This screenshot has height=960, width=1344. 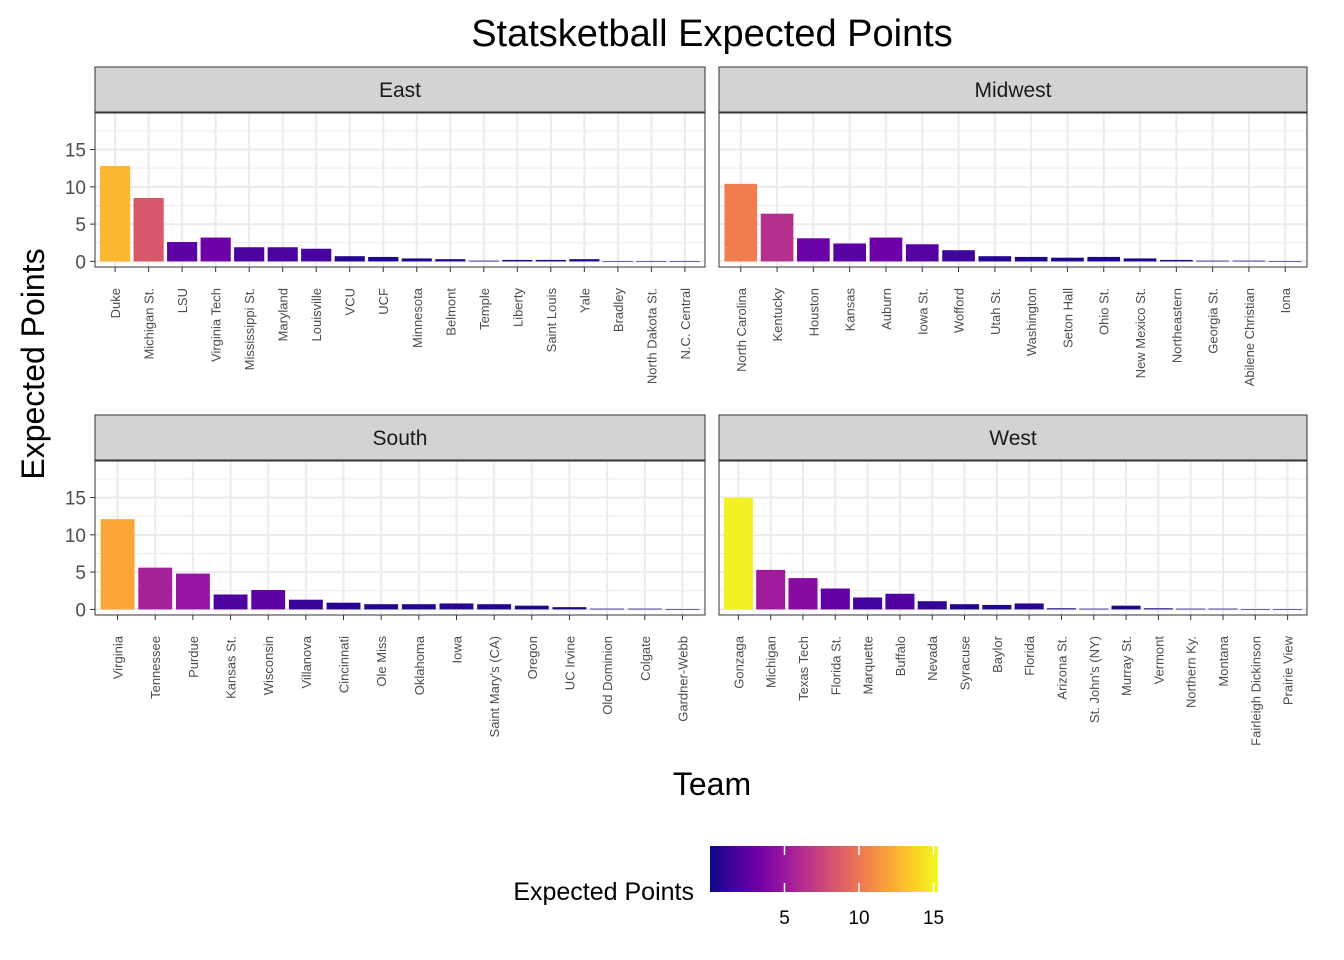 What do you see at coordinates (456, 606) in the screenshot?
I see `bar-iowa` at bounding box center [456, 606].